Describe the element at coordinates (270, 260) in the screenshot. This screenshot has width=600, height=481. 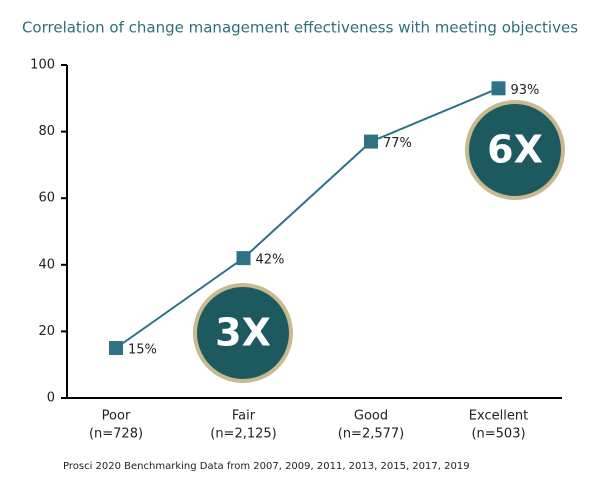
I see `value-label: 42%` at that location.